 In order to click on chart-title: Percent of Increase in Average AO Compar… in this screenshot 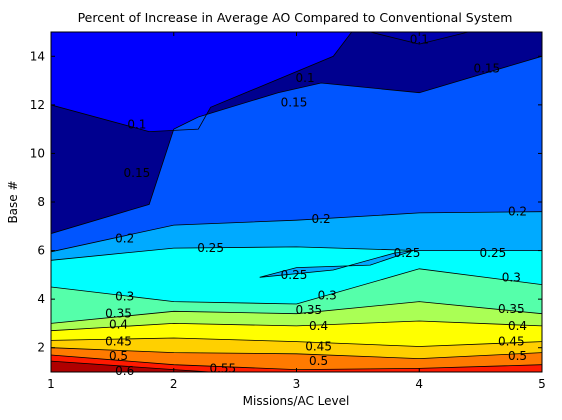, I will do `click(295, 17)`.